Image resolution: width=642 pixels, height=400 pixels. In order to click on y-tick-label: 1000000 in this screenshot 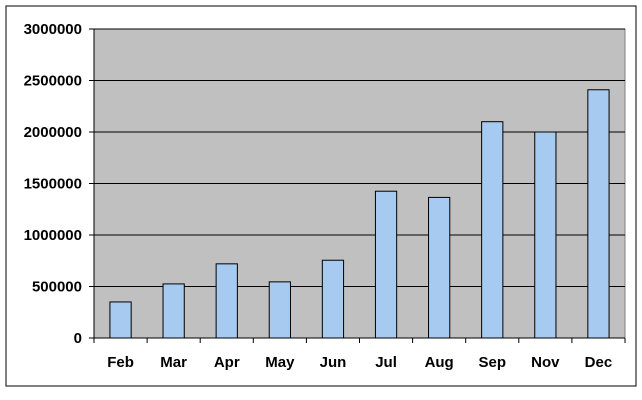, I will do `click(53, 235)`.